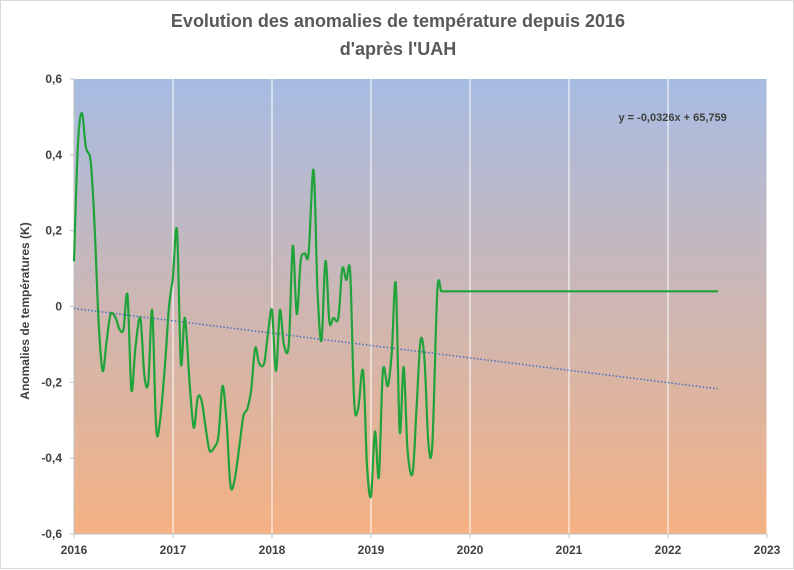 This screenshot has width=794, height=570. I want to click on x-tick-label: 2019, so click(371, 550).